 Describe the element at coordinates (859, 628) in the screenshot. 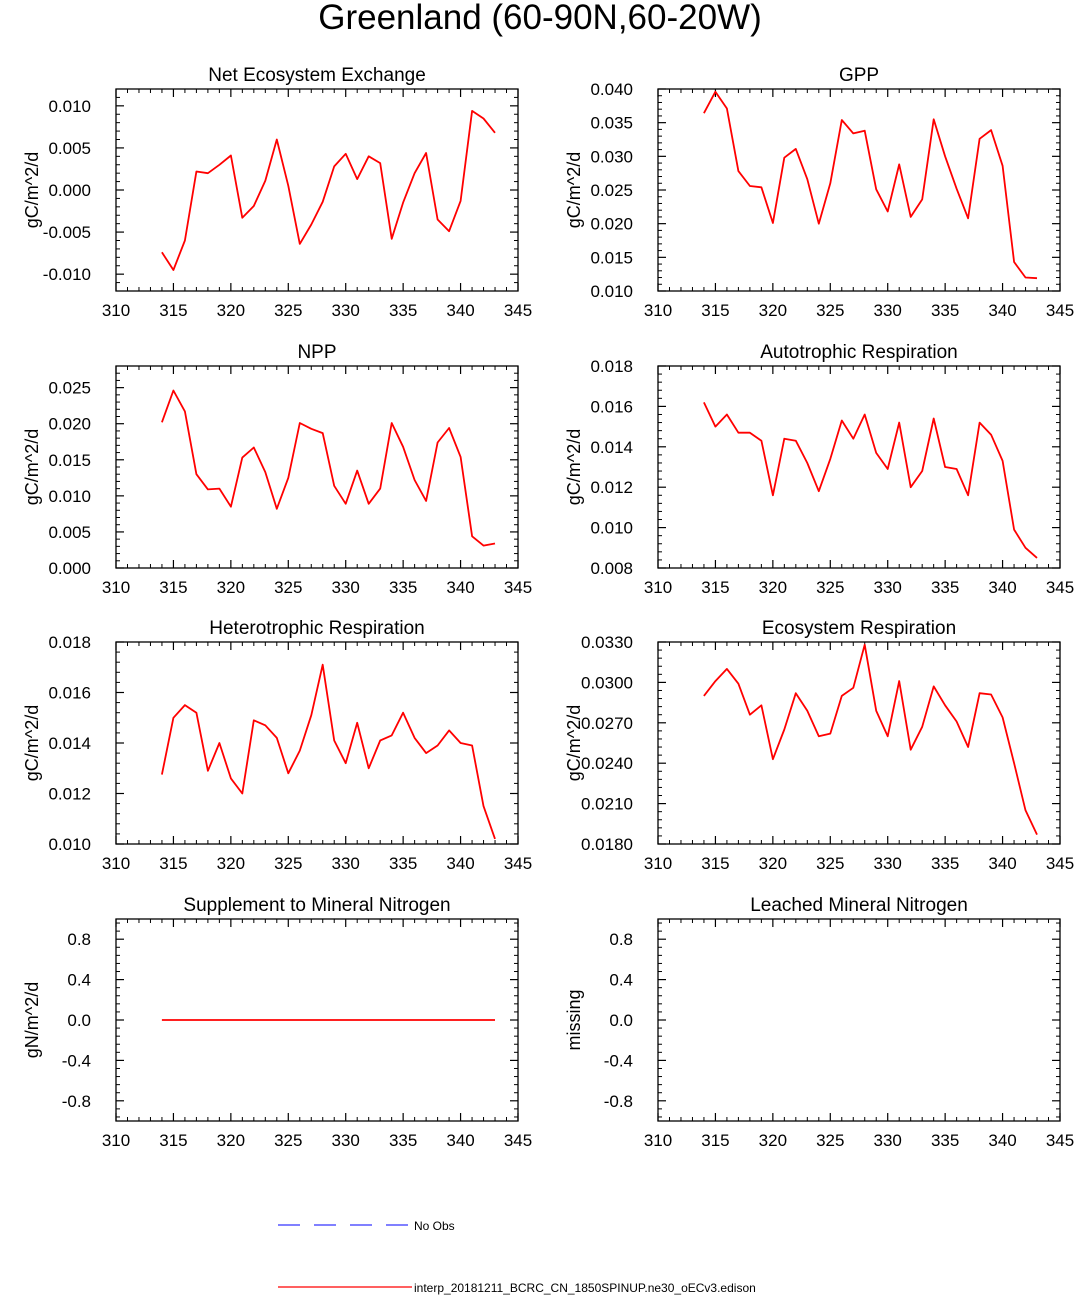

I see `chart-title: Ecosystem Respiration` at that location.